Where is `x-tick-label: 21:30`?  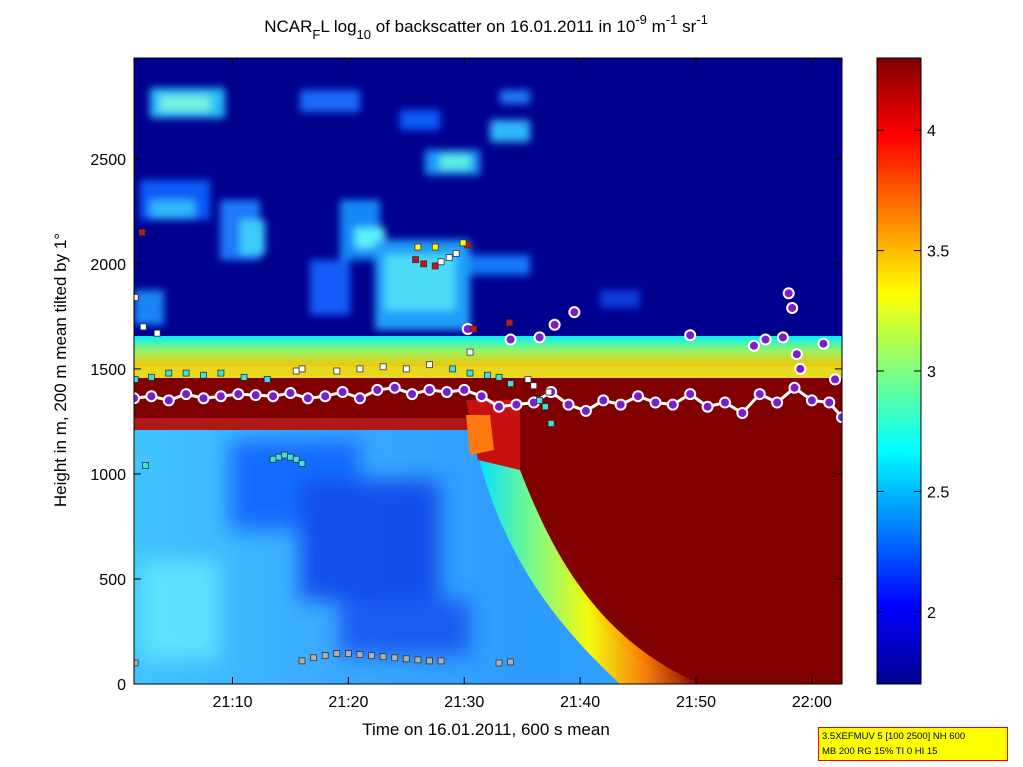 x-tick-label: 21:30 is located at coordinates (464, 702).